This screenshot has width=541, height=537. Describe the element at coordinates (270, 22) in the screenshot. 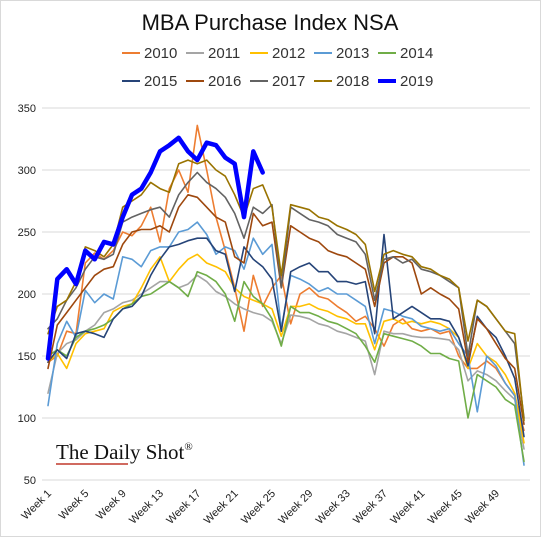

I see `chart-title: MBA Purchase Index NSA` at that location.